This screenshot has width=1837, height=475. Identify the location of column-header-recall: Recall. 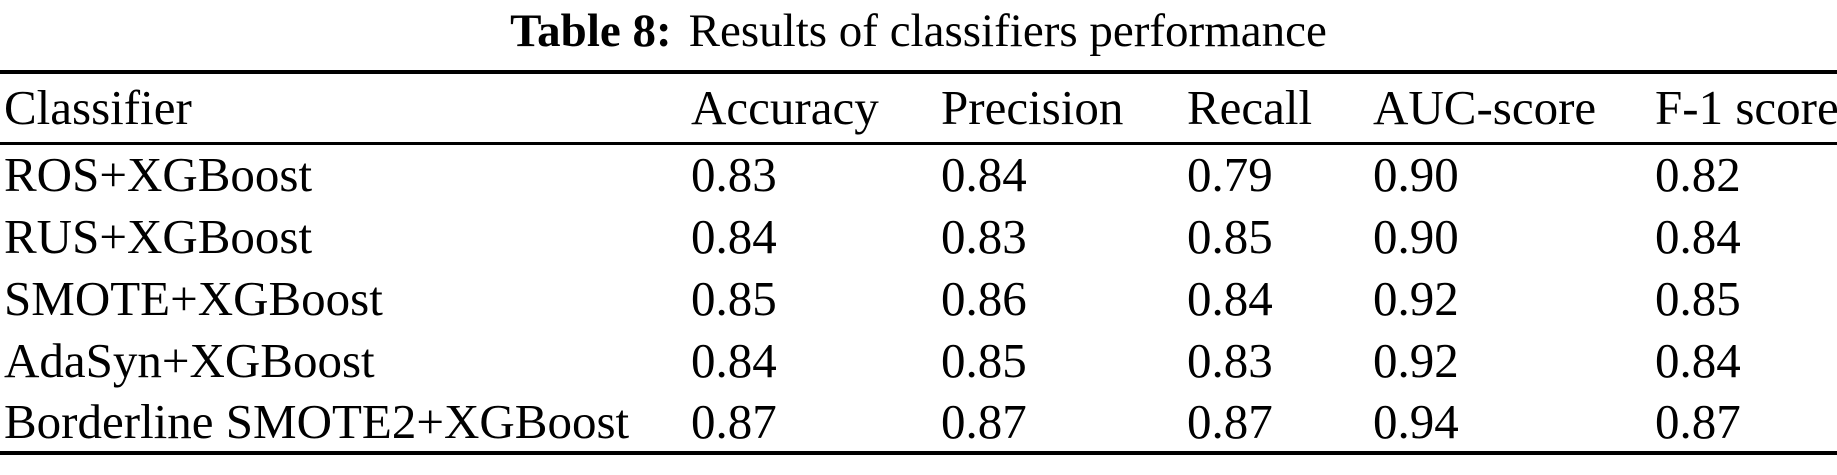
(1250, 108).